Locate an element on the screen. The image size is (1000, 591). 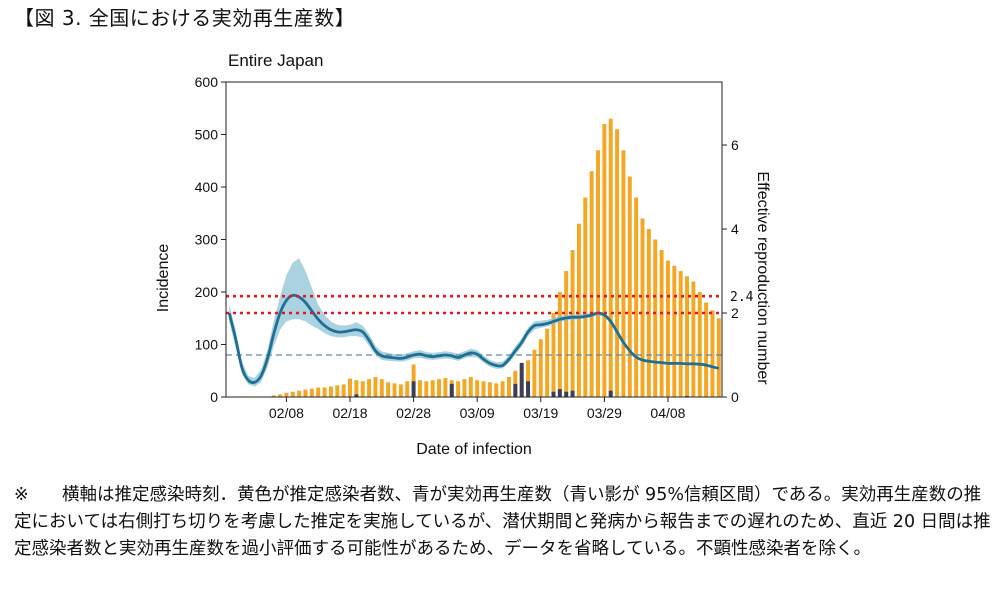
y-axis-label: Incidence is located at coordinates (163, 278).